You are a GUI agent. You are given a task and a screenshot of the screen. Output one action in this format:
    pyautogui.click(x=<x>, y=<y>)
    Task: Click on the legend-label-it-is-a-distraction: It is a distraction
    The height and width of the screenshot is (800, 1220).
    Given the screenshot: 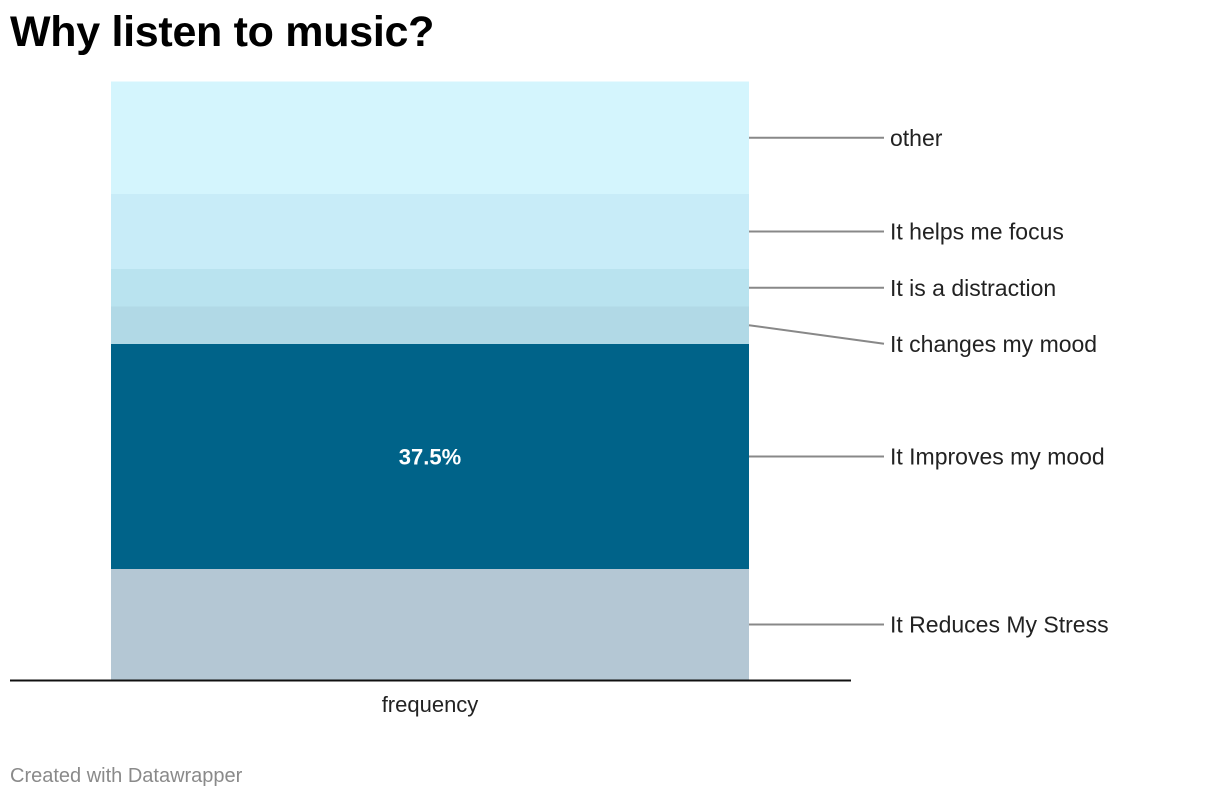 What is the action you would take?
    pyautogui.click(x=973, y=288)
    